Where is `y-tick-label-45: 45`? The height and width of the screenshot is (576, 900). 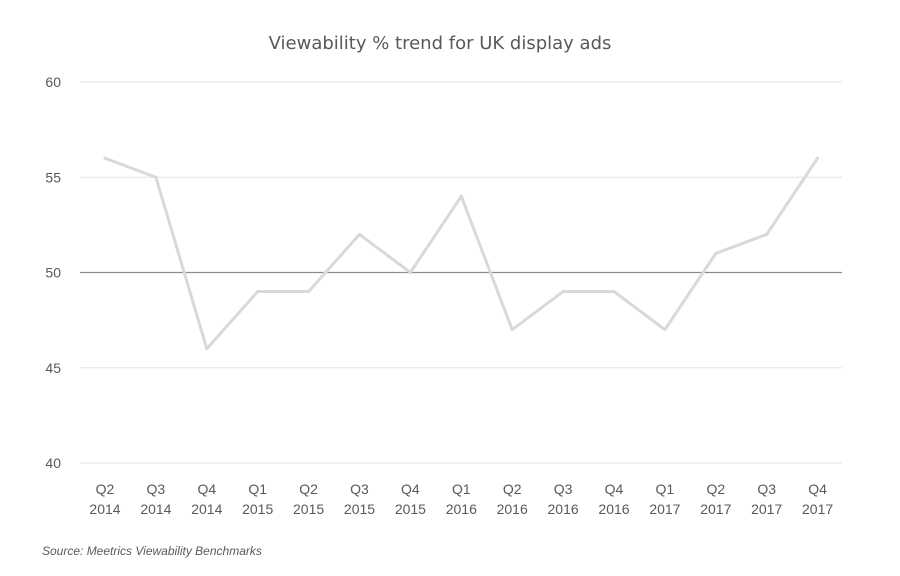 y-tick-label-45: 45 is located at coordinates (53, 368).